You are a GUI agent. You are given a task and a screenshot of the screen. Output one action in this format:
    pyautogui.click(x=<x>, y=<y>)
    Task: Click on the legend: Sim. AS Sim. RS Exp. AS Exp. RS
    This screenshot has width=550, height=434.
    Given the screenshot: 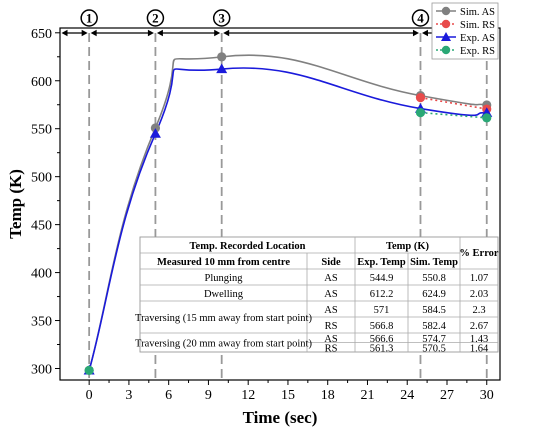 What is the action you would take?
    pyautogui.click(x=465, y=31)
    